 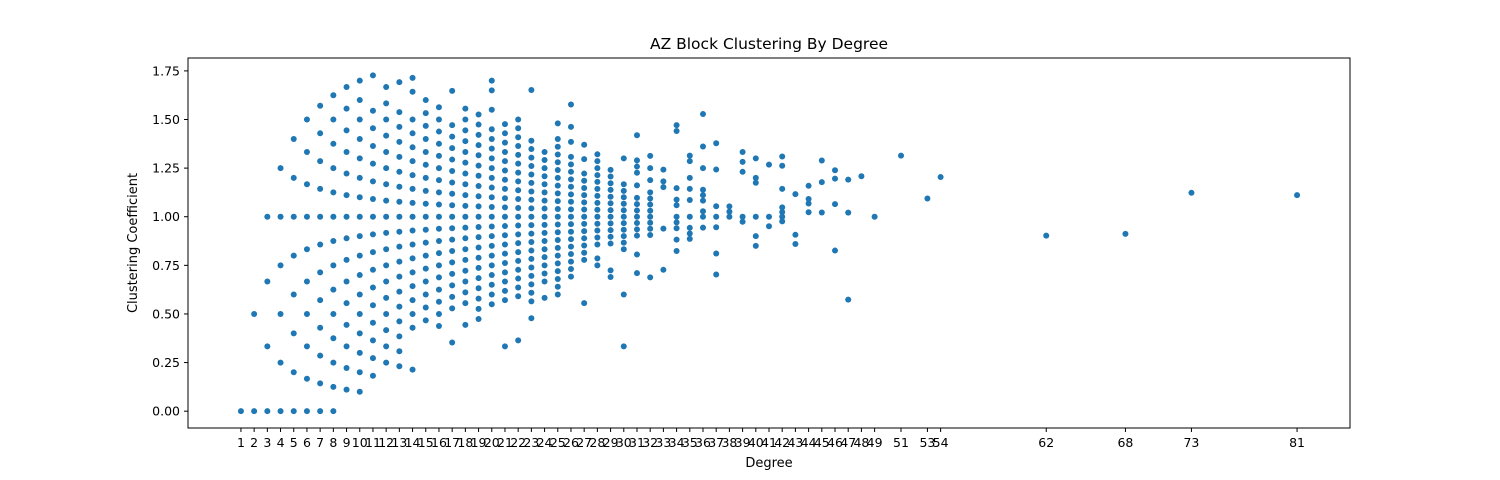 What do you see at coordinates (624, 442) in the screenshot?
I see `x-tick-label: 30` at bounding box center [624, 442].